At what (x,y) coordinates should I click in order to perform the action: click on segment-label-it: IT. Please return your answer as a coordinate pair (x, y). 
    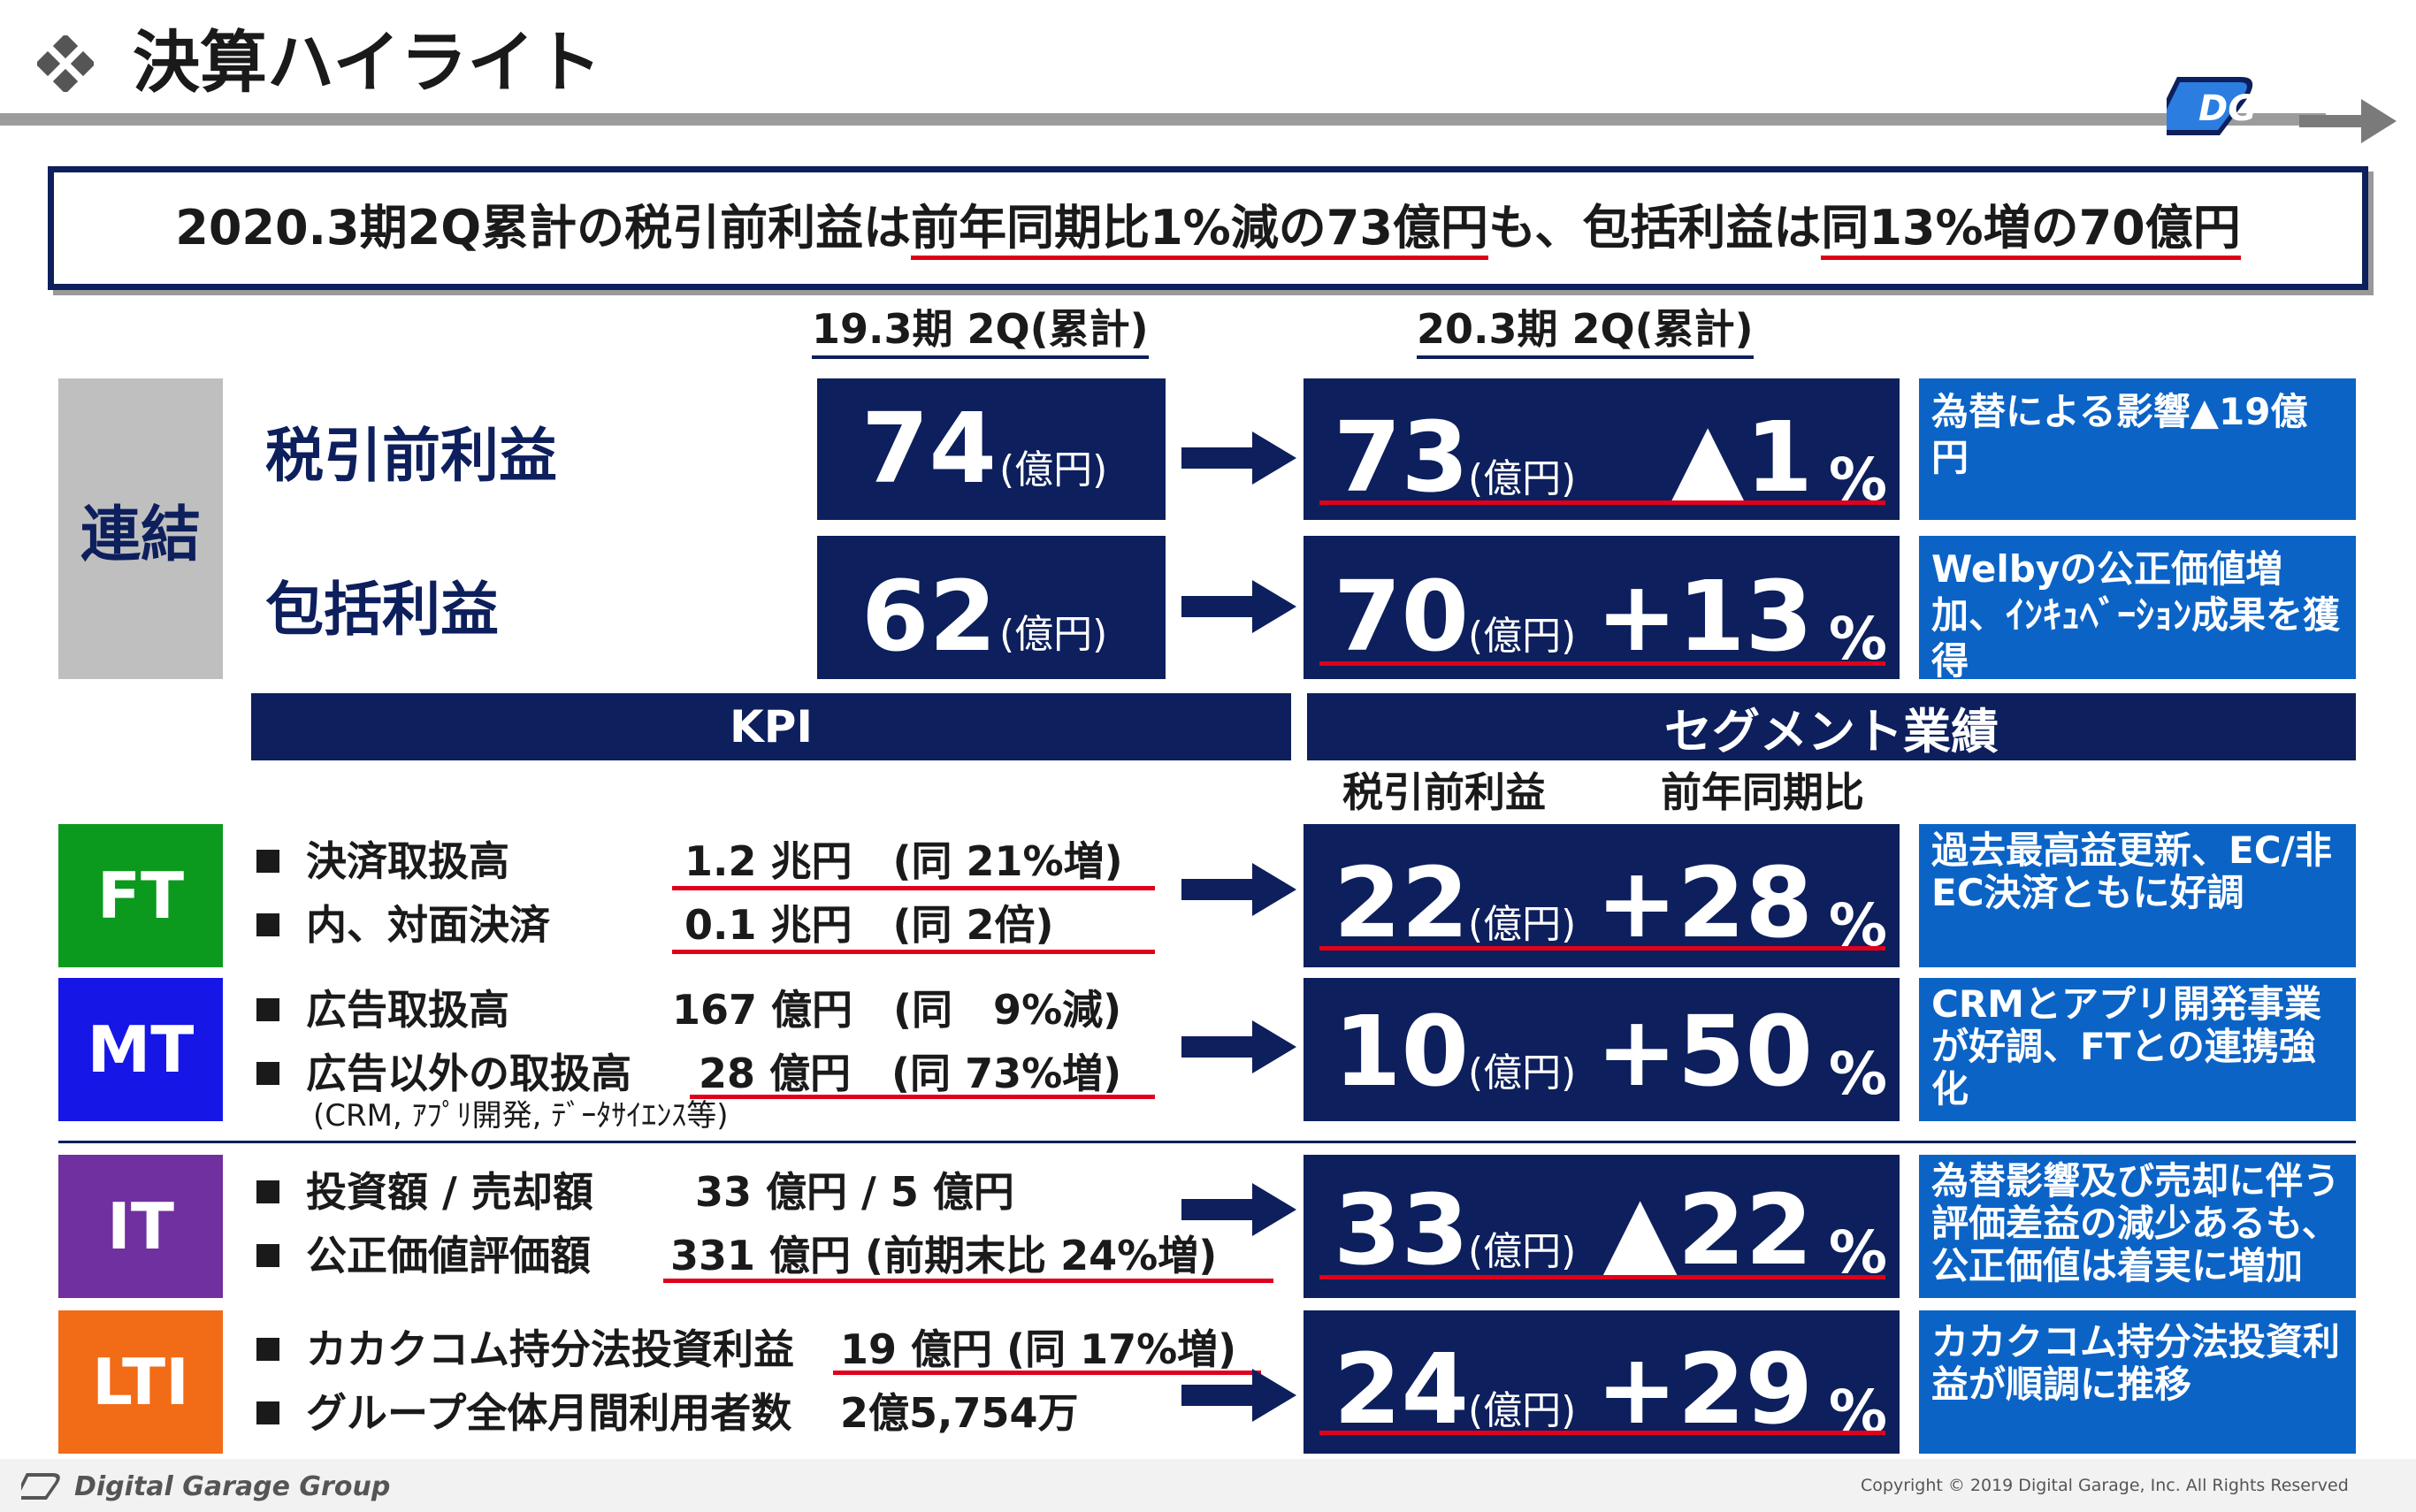
    Looking at the image, I should click on (141, 1226).